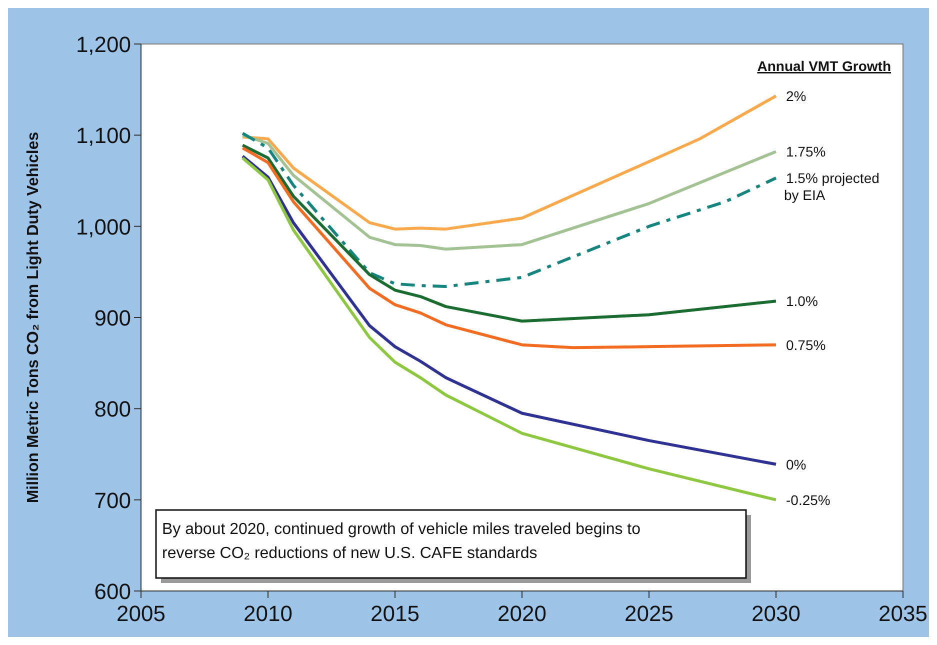 This screenshot has height=645, width=937. Describe the element at coordinates (806, 344) in the screenshot. I see `series-label: 0.75%` at that location.